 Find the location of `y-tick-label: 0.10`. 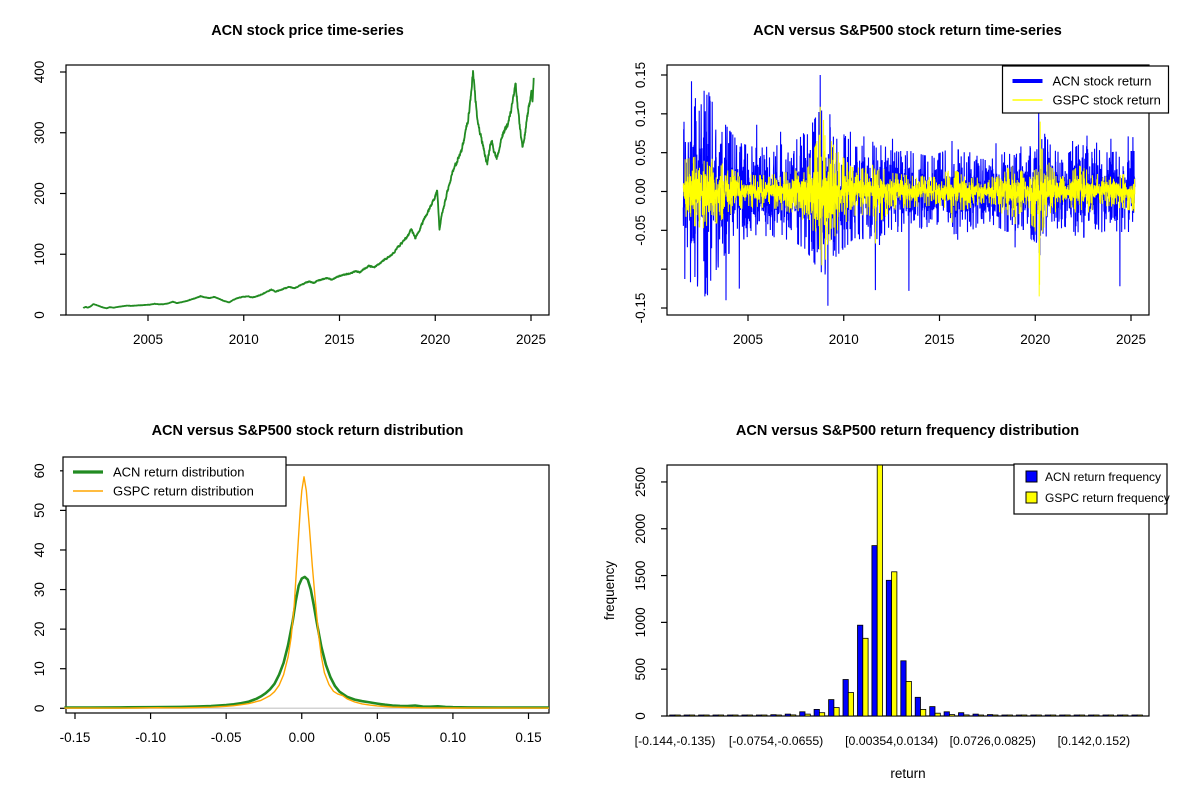

y-tick-label: 0.10 is located at coordinates (640, 114).